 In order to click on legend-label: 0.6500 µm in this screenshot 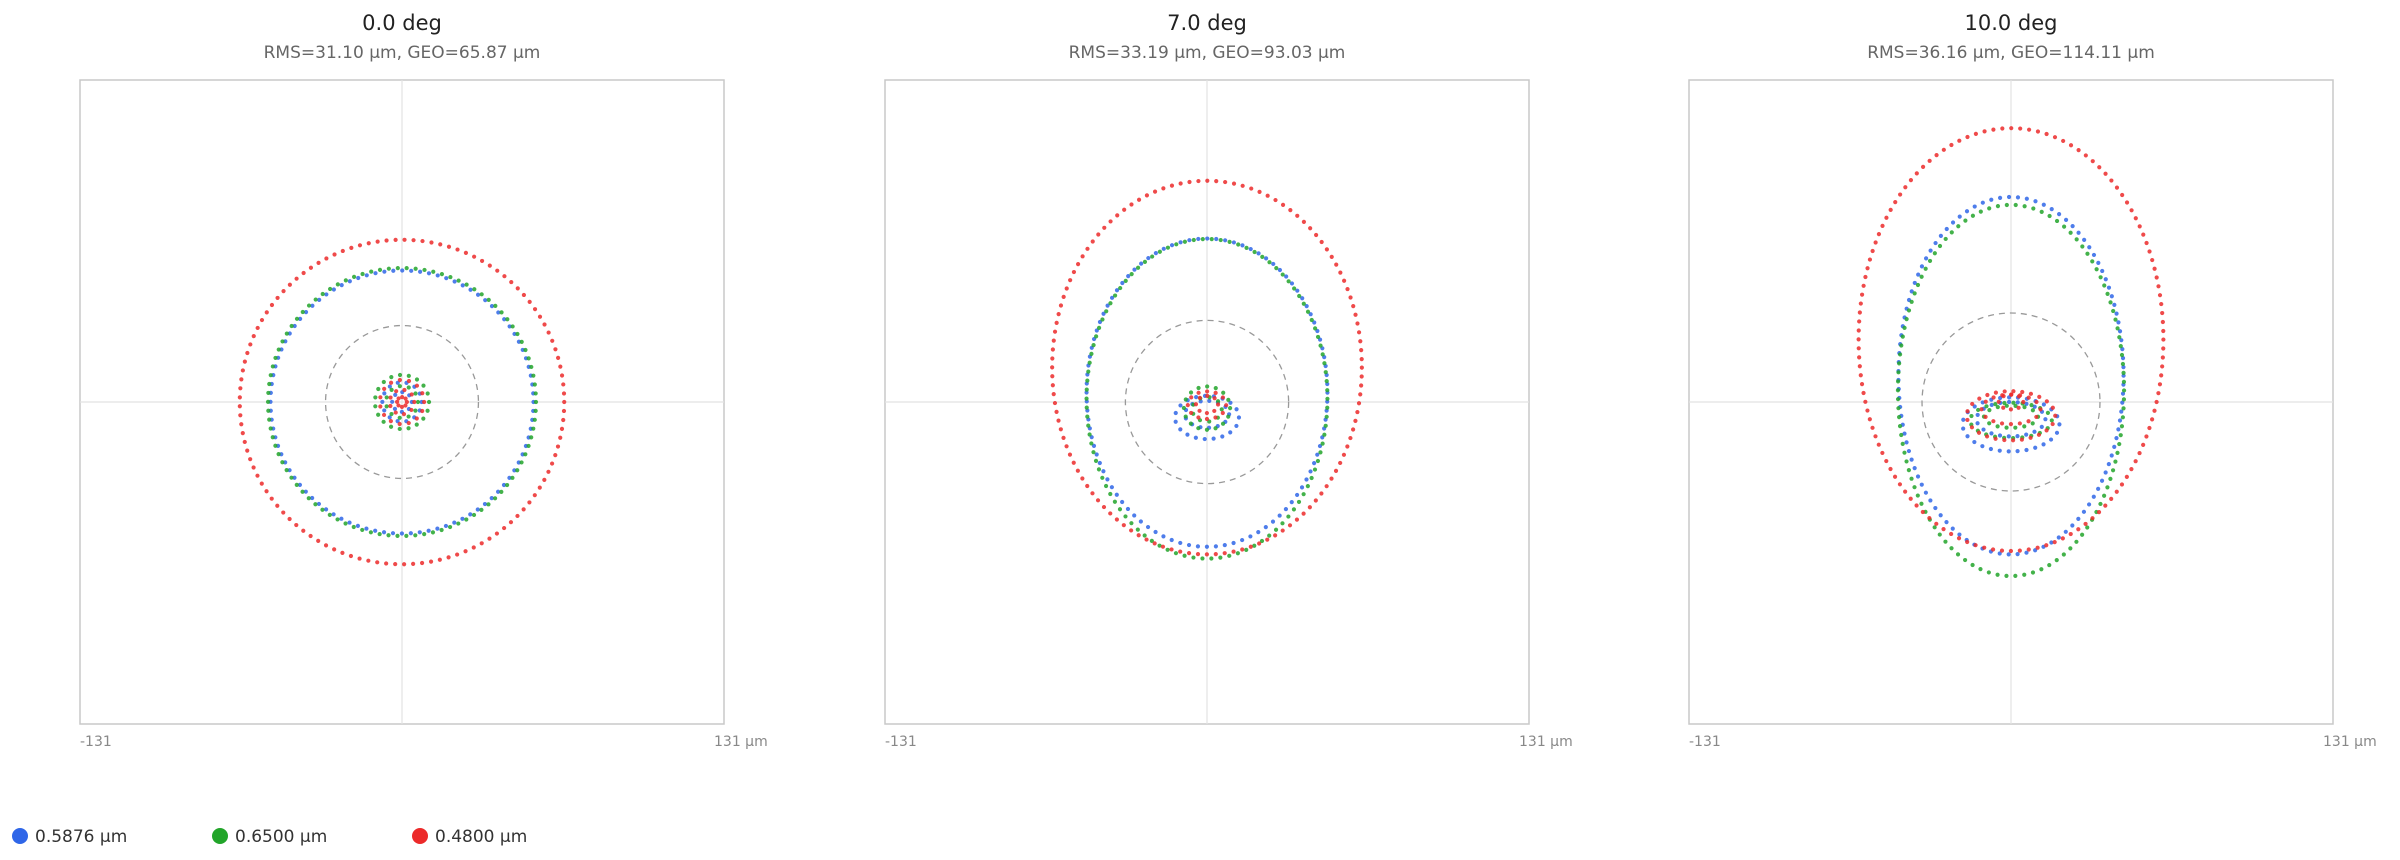, I will do `click(281, 837)`.